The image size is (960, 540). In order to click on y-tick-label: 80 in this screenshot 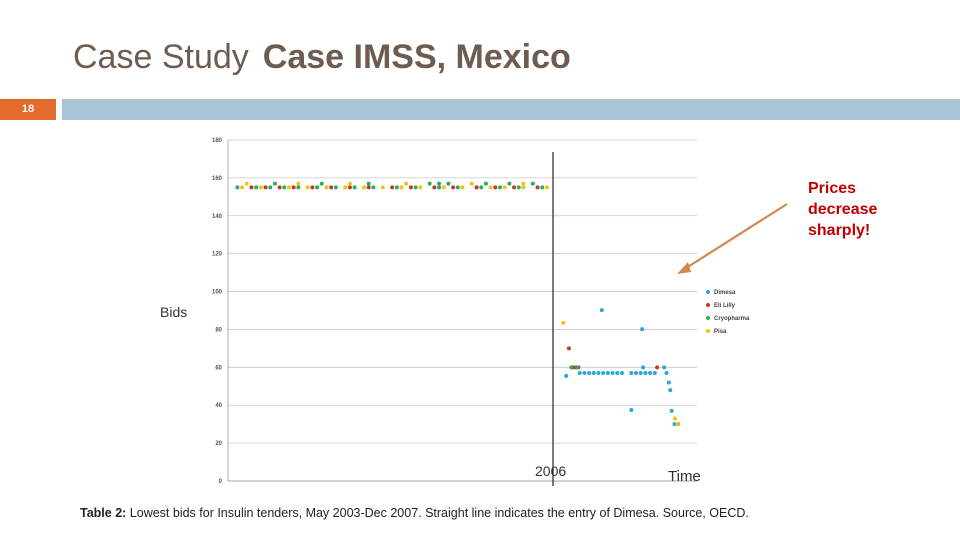, I will do `click(218, 330)`.